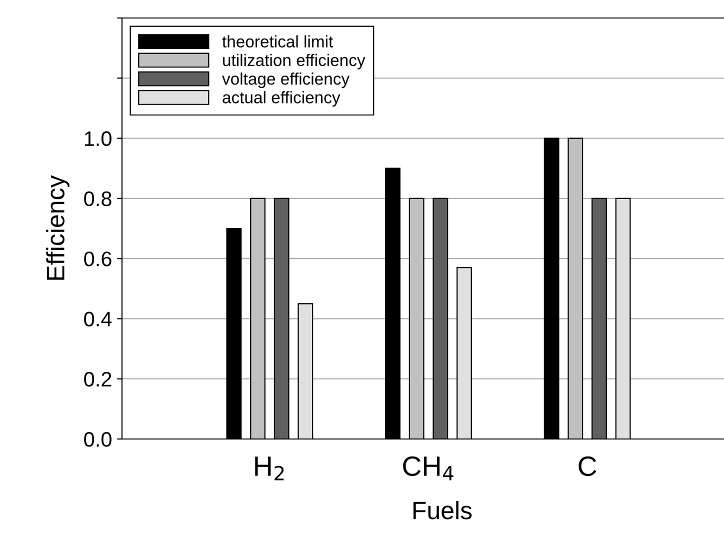 This screenshot has height=545, width=724. Describe the element at coordinates (286, 80) in the screenshot. I see `legend-label: voltage efficiency` at that location.